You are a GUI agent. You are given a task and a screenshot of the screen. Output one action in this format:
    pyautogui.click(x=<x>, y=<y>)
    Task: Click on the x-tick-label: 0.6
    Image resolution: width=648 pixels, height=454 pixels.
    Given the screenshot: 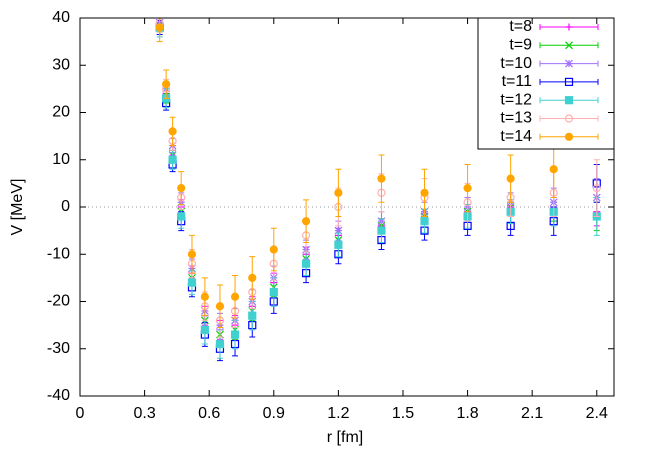 What is the action you would take?
    pyautogui.click(x=209, y=413)
    